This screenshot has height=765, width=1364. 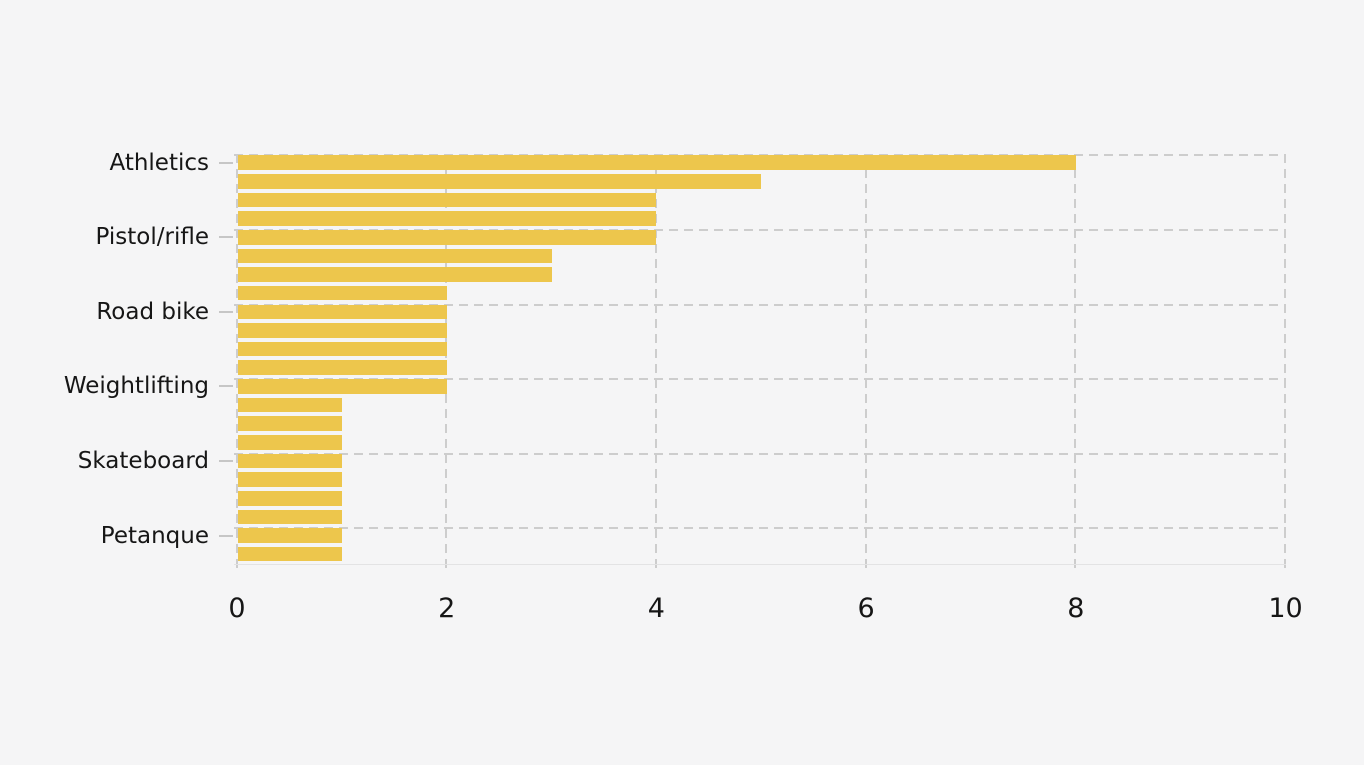 I want to click on x-tick-label: 6, so click(x=866, y=608).